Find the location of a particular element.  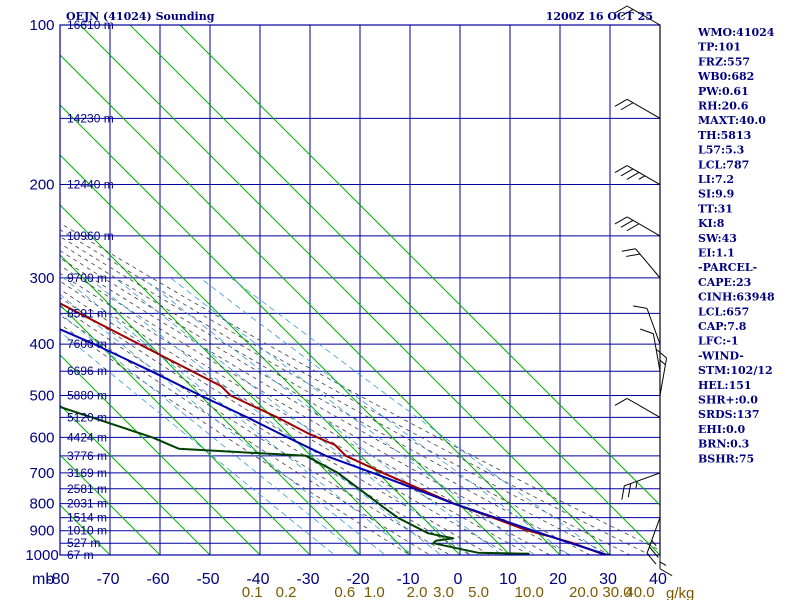

pressure-tick-label: 400 is located at coordinates (41, 344).